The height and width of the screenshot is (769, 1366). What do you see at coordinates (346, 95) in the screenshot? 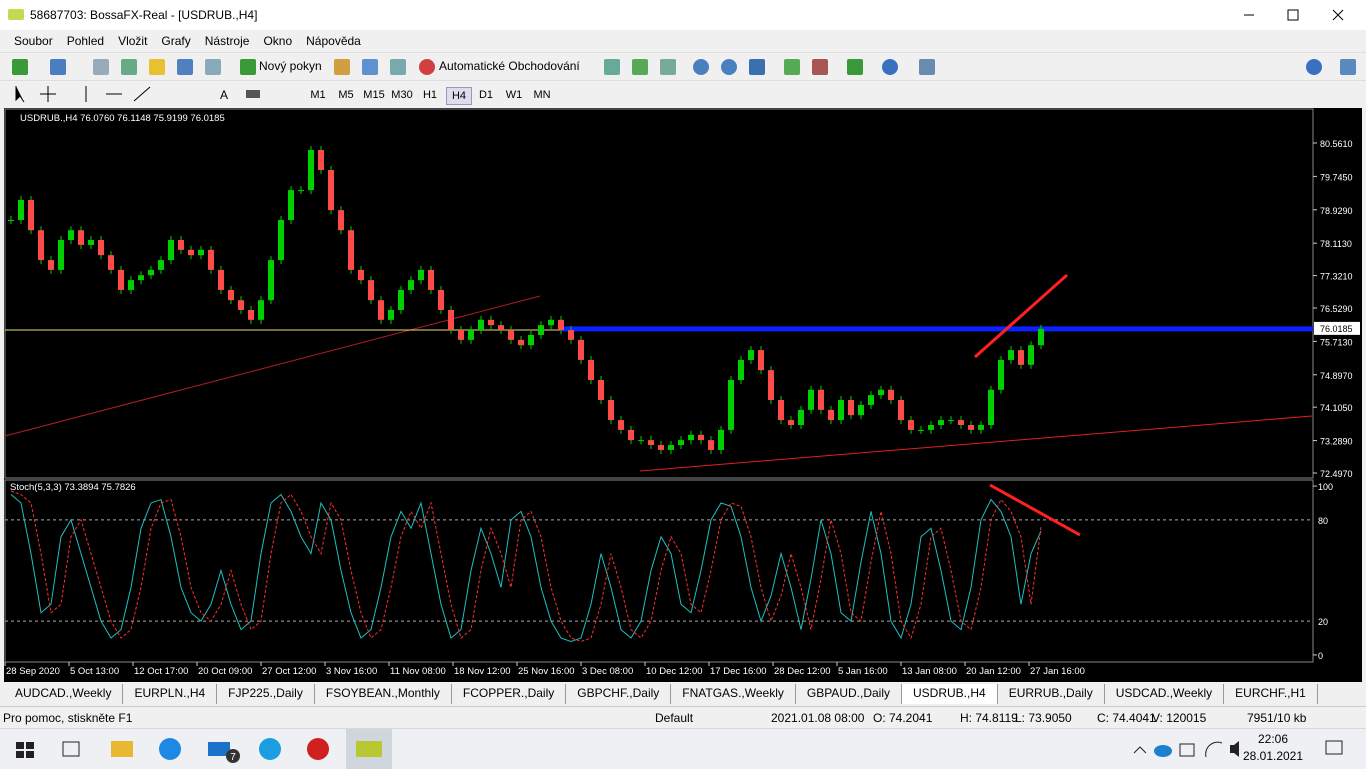
I see `timeframe-button: M5` at bounding box center [346, 95].